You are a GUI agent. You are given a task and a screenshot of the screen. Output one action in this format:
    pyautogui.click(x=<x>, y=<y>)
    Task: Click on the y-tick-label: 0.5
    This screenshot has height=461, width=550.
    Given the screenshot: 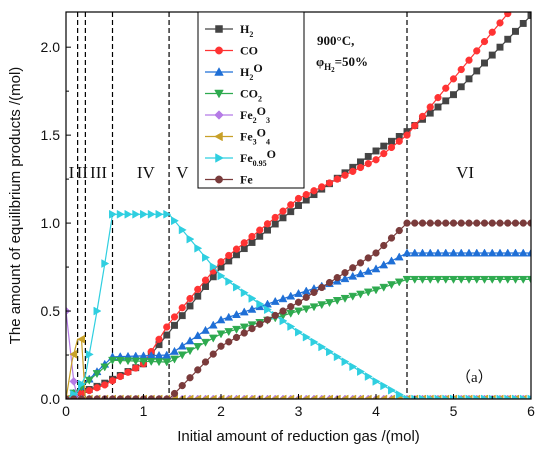 What is the action you would take?
    pyautogui.click(x=51, y=311)
    